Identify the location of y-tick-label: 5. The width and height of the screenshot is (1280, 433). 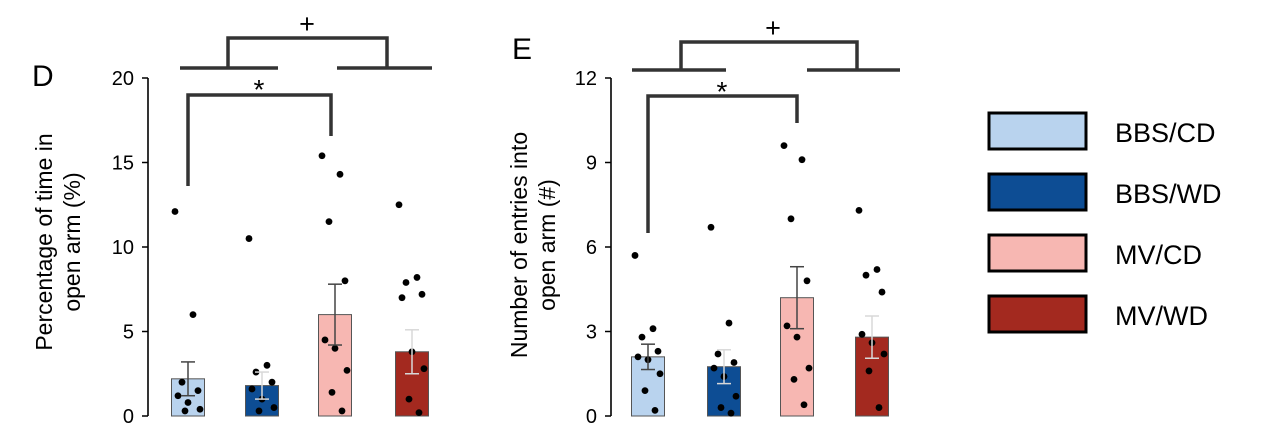
(128, 333).